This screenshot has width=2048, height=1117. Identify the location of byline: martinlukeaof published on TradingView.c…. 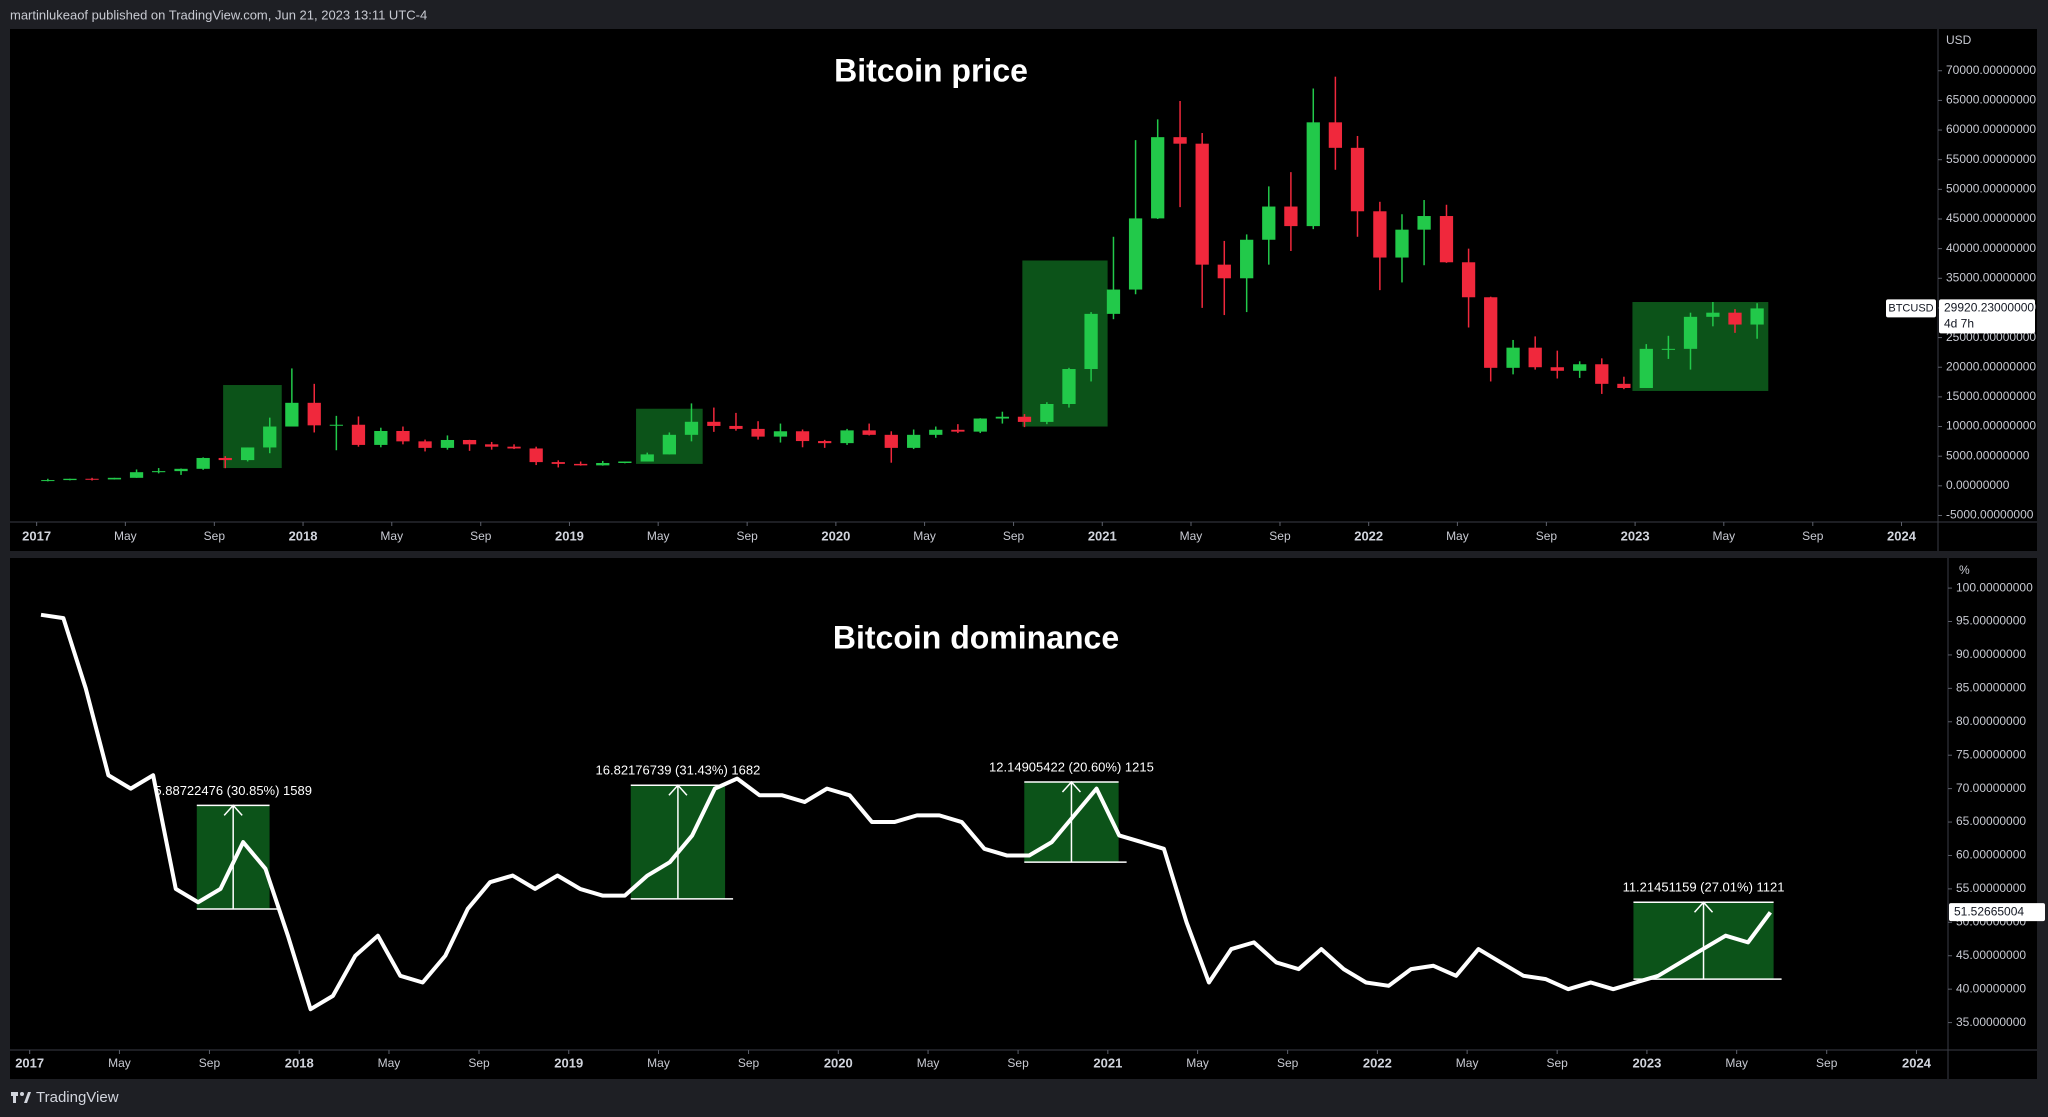
(218, 14).